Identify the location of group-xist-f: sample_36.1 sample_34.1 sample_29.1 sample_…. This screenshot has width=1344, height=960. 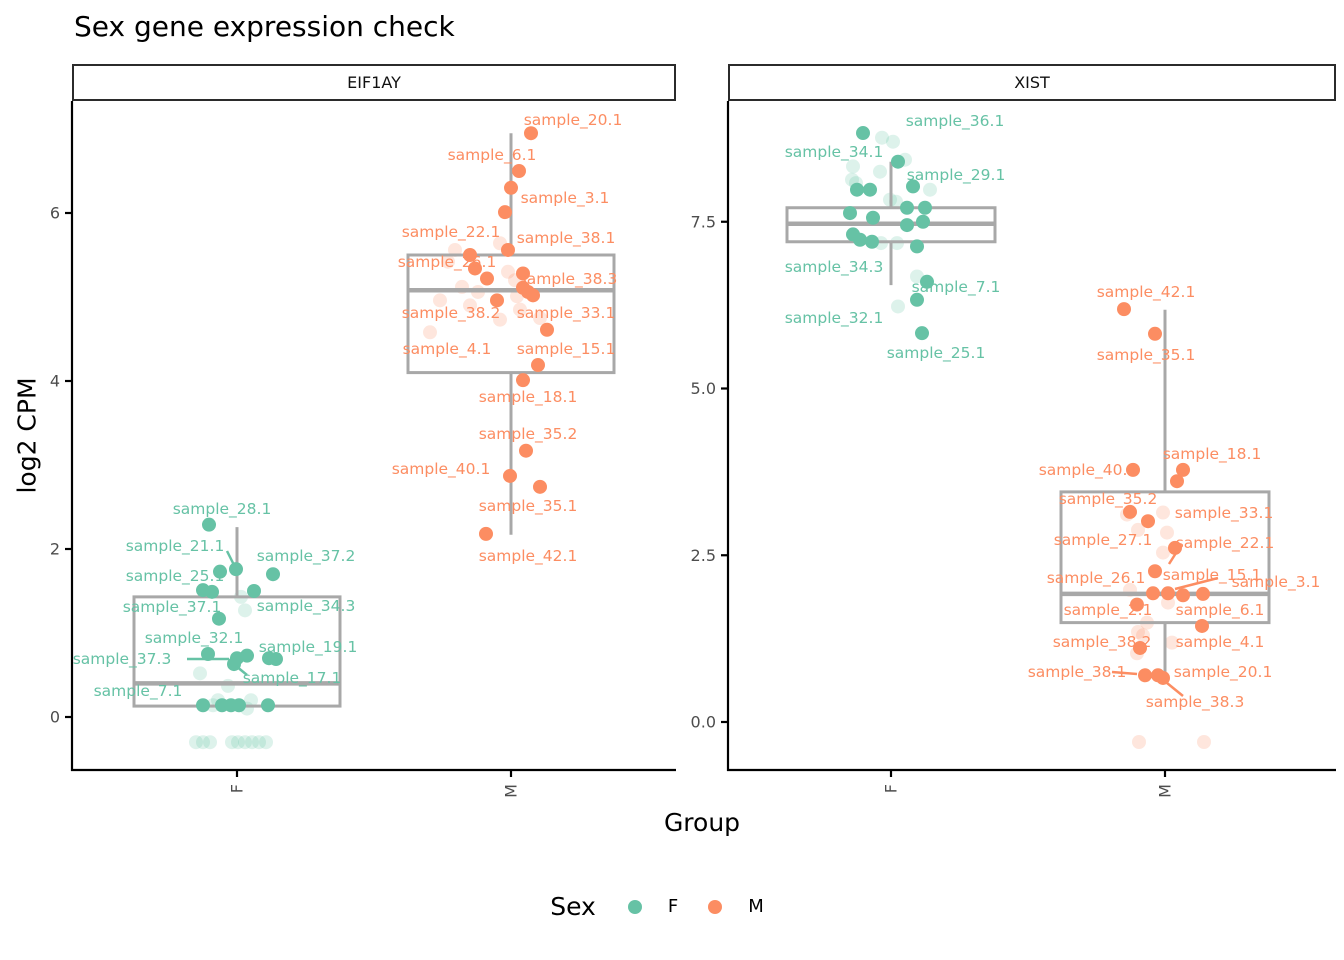
(895, 237).